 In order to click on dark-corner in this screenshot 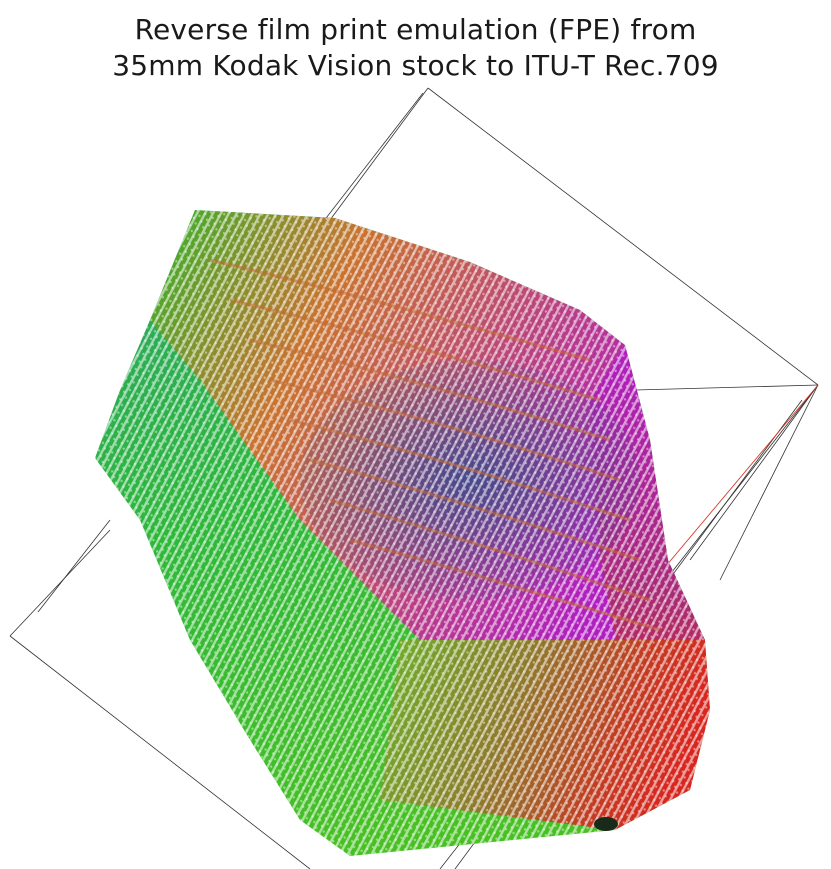, I will do `click(606, 824)`.